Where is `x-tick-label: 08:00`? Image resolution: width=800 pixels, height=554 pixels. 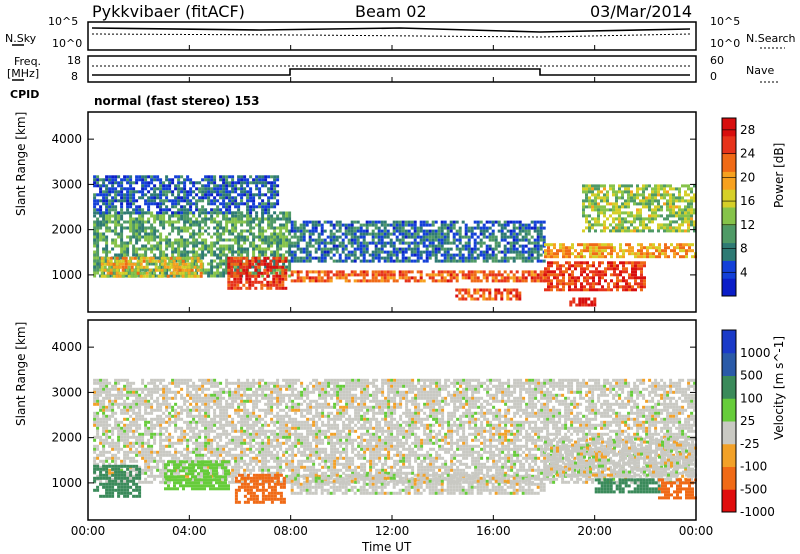
x-tick-label: 08:00 is located at coordinates (290, 531).